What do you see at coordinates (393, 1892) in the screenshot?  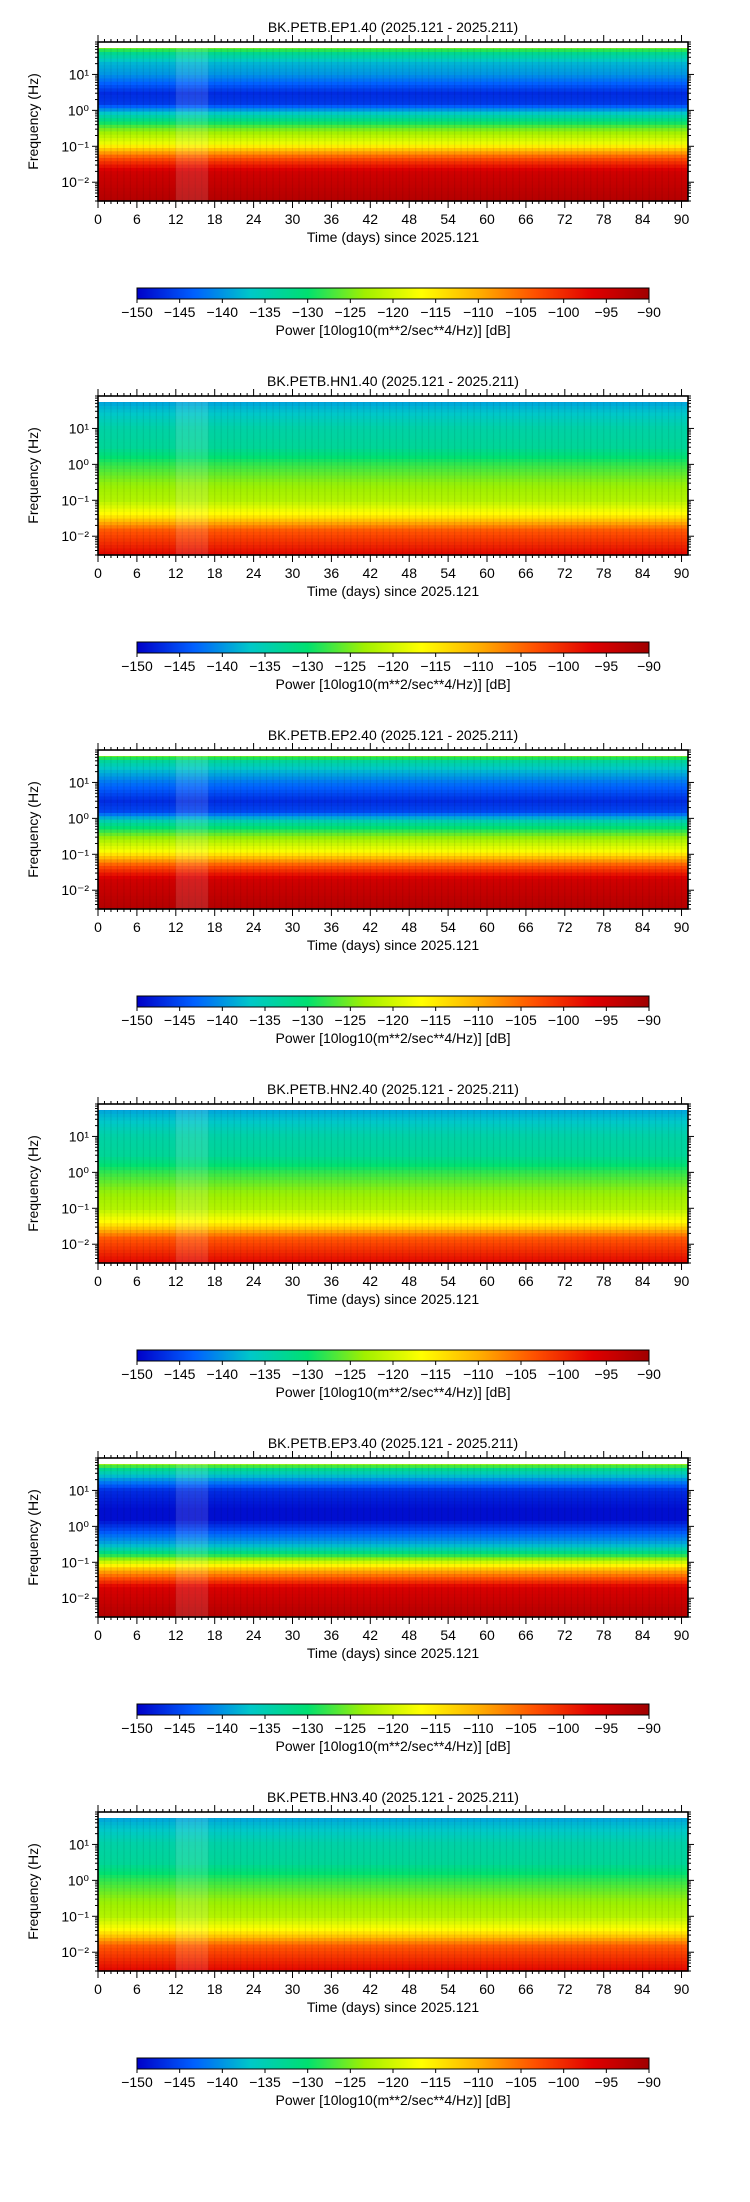 I see `spectrogram-heatmap` at bounding box center [393, 1892].